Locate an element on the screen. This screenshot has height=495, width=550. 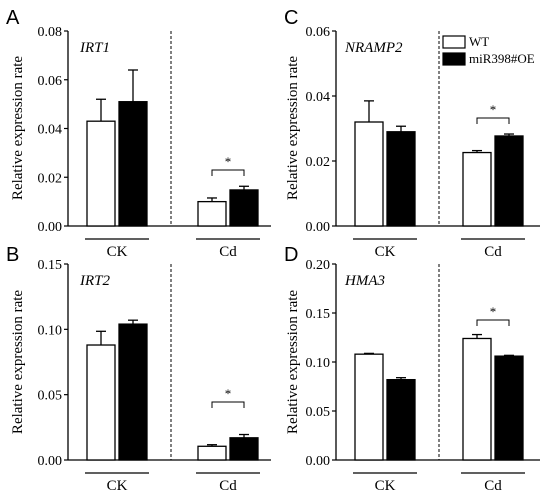
y-axis-label-c: Relative expression rate is located at coordinates (293, 128).